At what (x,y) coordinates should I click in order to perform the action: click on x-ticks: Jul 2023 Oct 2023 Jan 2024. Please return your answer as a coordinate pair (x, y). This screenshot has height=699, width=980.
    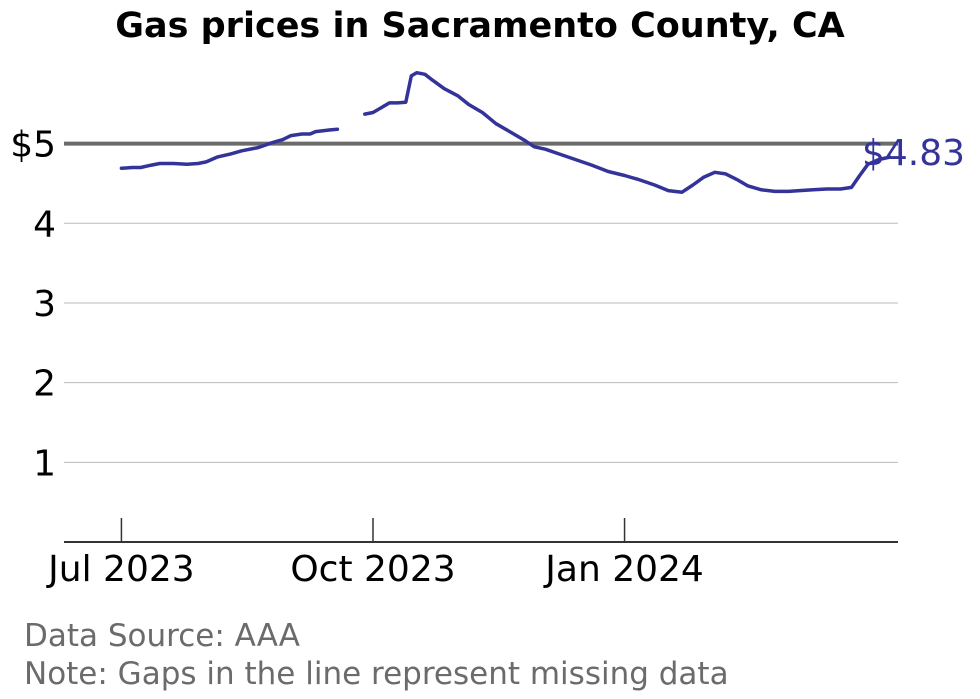
    Looking at the image, I should click on (375, 554).